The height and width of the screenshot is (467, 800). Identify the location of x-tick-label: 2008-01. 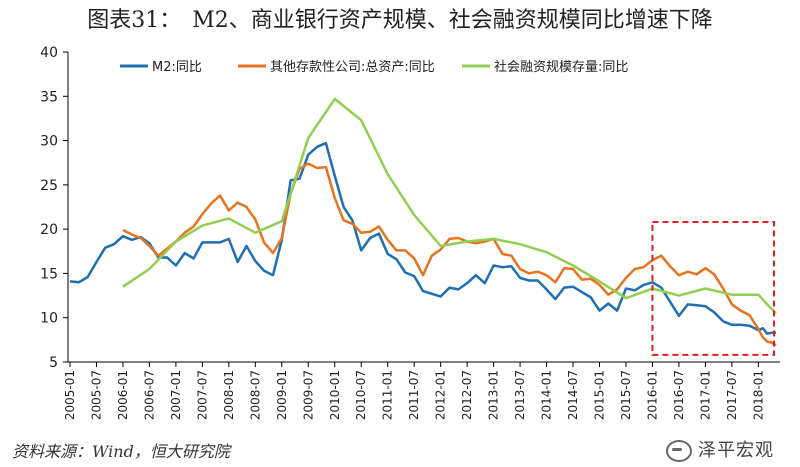
(229, 395).